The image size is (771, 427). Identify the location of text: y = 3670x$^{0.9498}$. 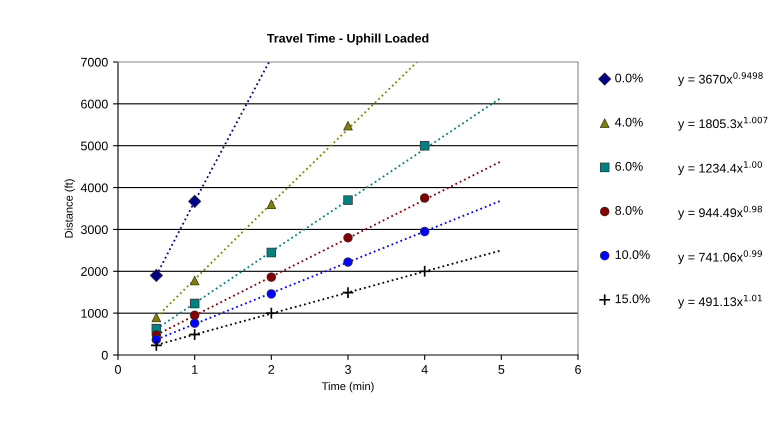
(720, 79).